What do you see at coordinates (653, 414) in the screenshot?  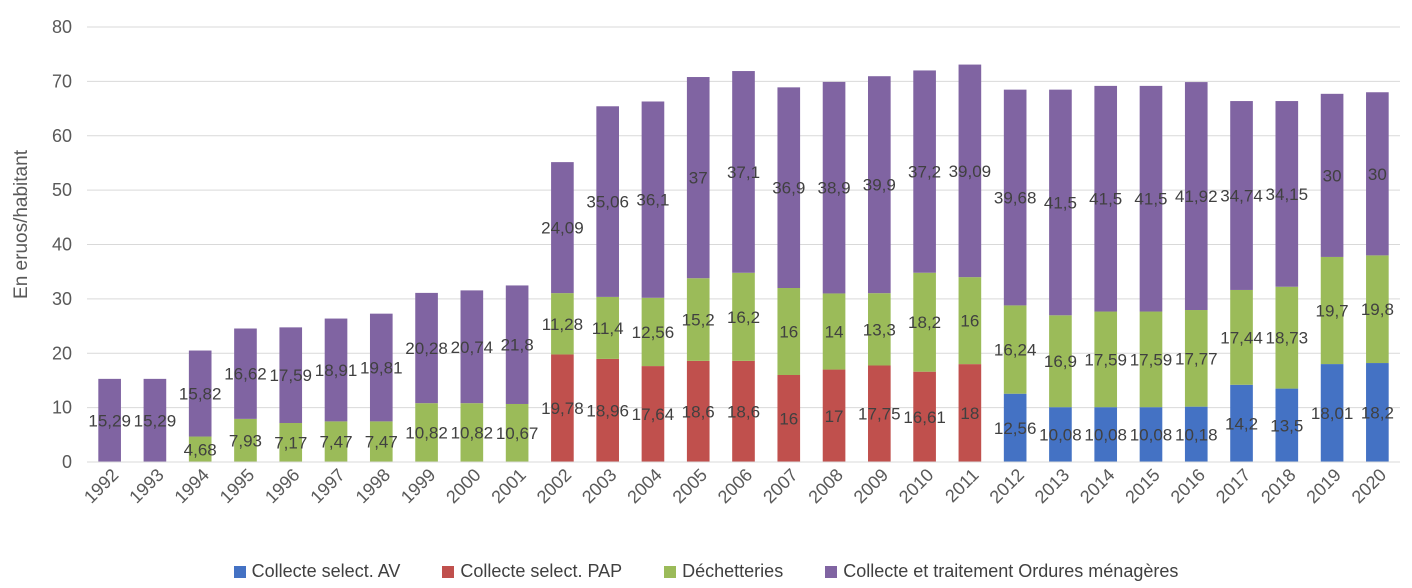 I see `data-label: 17,64` at bounding box center [653, 414].